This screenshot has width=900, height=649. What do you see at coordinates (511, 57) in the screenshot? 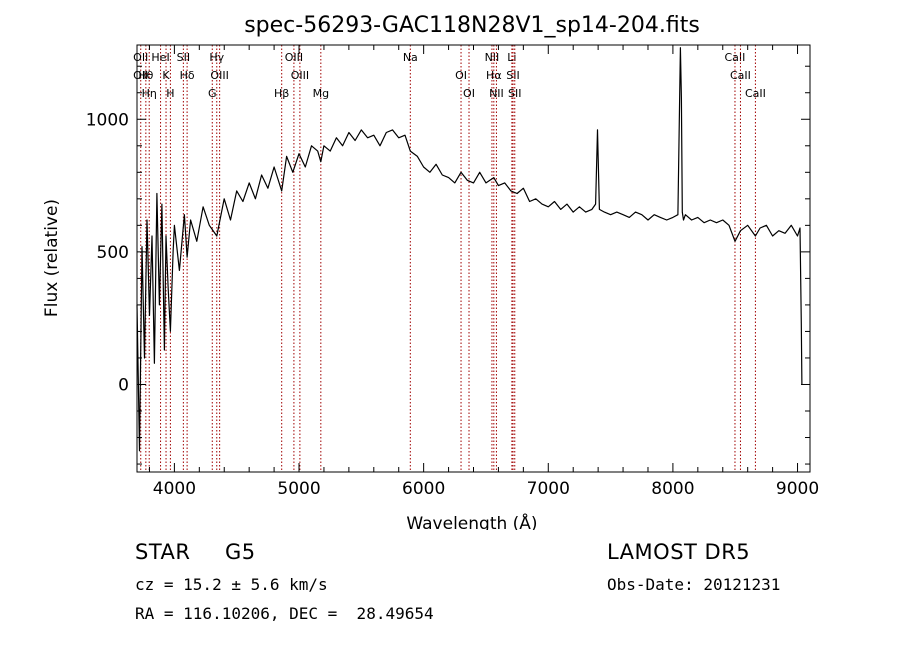
I see `line-label: Li` at bounding box center [511, 57].